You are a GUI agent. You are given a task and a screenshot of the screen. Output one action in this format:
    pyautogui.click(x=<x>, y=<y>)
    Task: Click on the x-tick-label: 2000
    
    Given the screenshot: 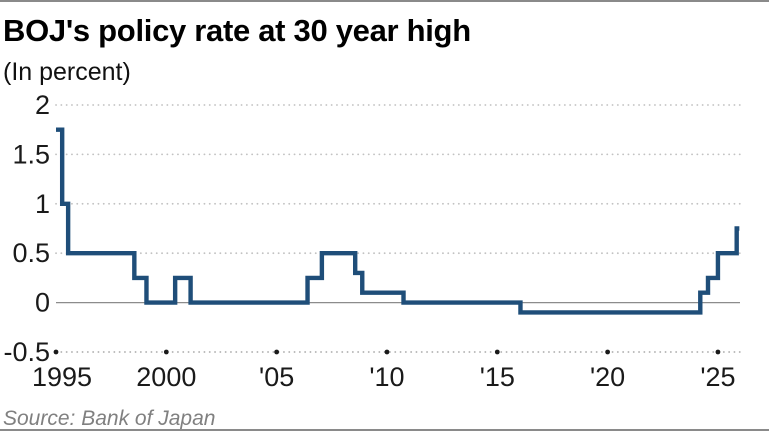 What is the action you would take?
    pyautogui.click(x=166, y=377)
    